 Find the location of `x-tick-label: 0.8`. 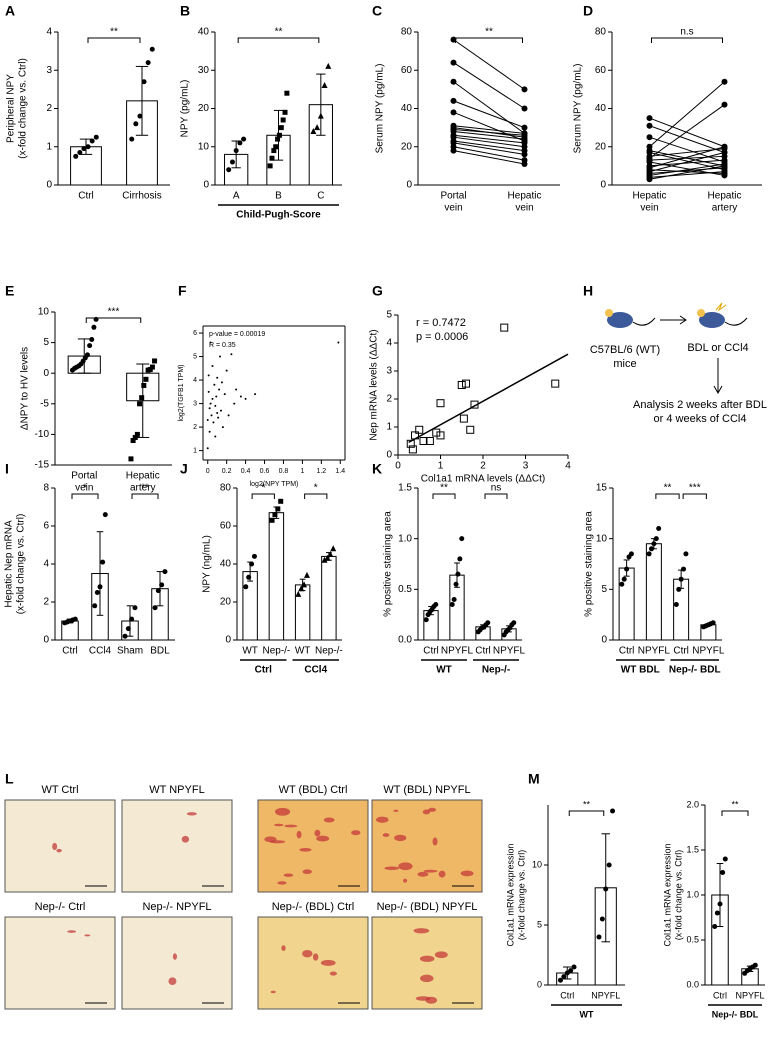

x-tick-label: 0.8 is located at coordinates (284, 471).